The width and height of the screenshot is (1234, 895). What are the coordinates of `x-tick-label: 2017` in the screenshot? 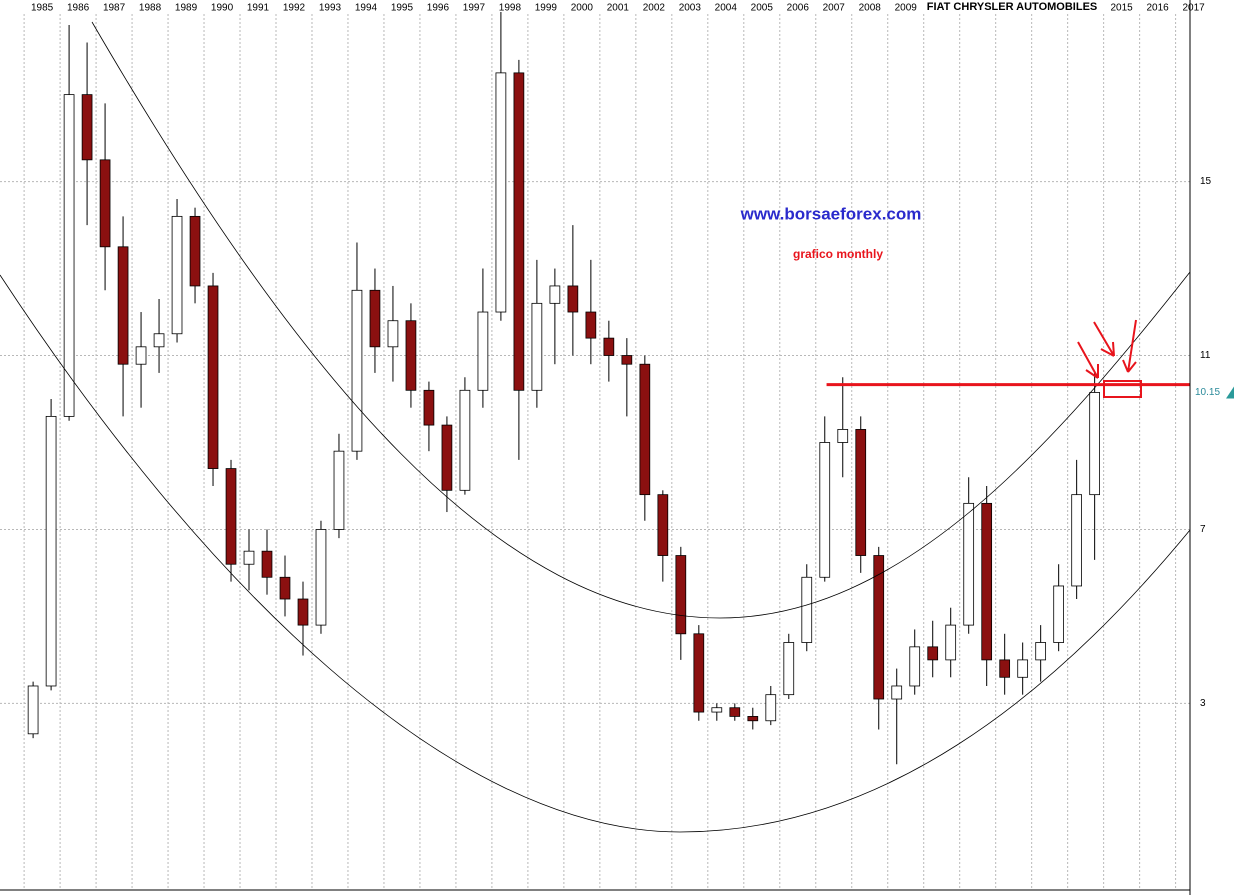 It's located at (1193, 8).